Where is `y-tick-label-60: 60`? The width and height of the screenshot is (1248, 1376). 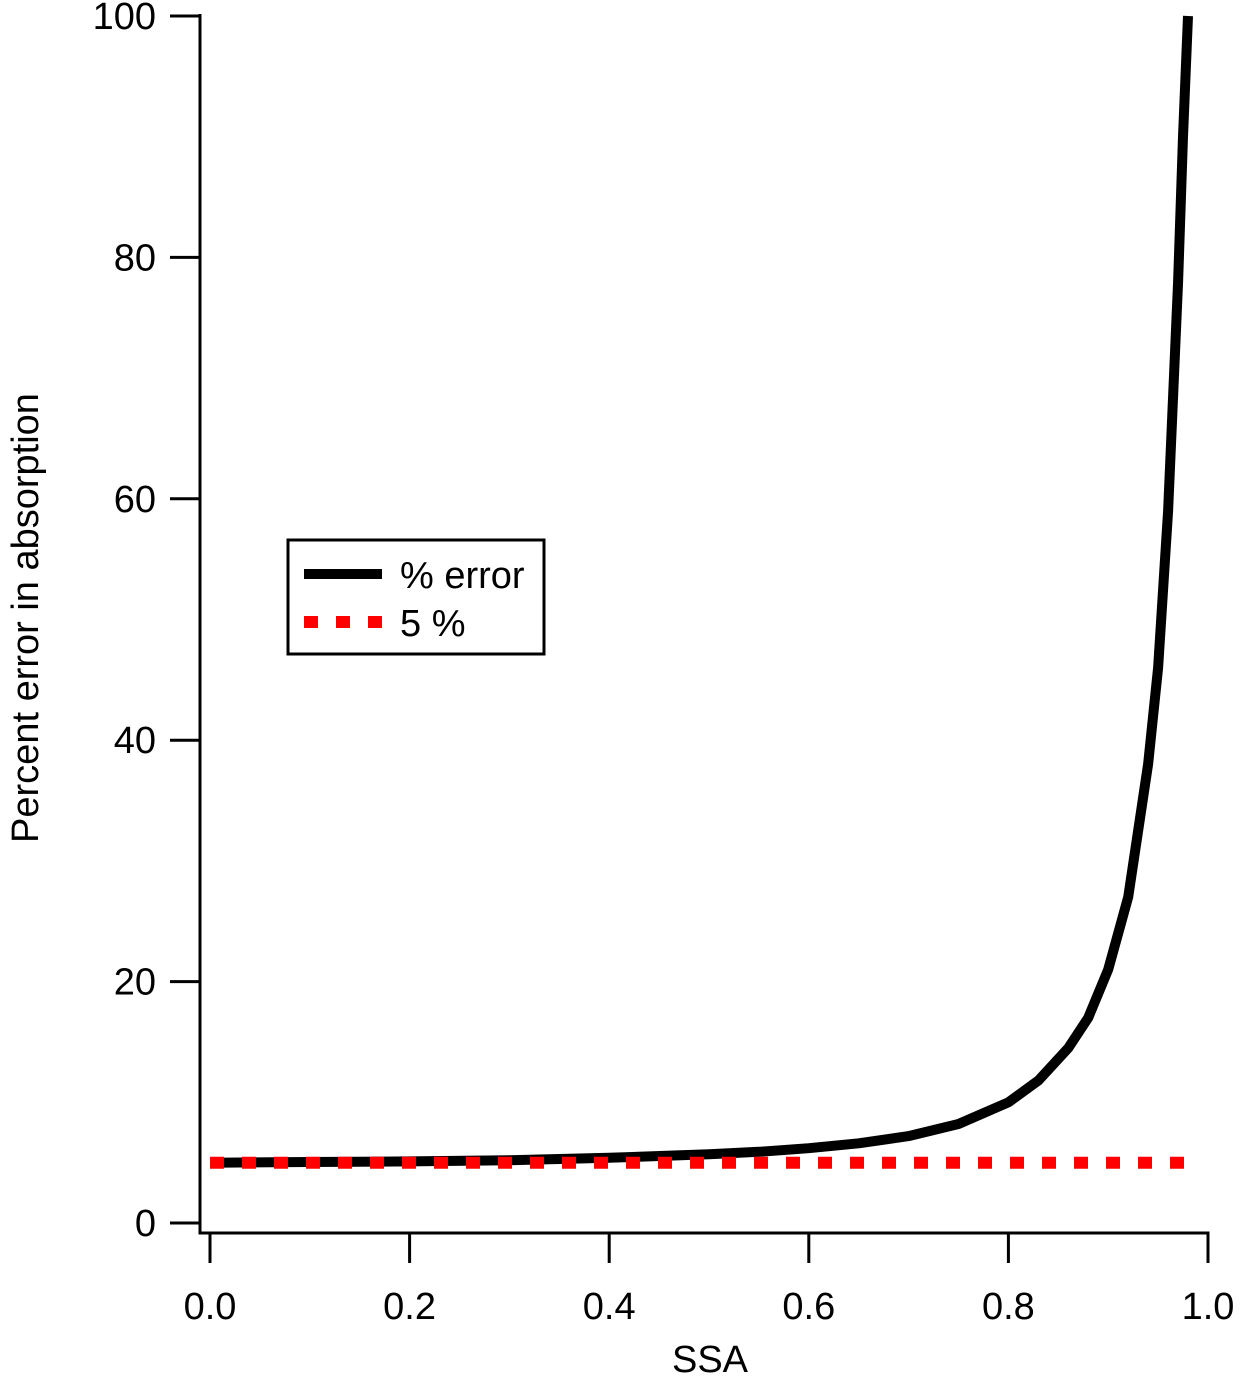 y-tick-label-60: 60 is located at coordinates (135, 500).